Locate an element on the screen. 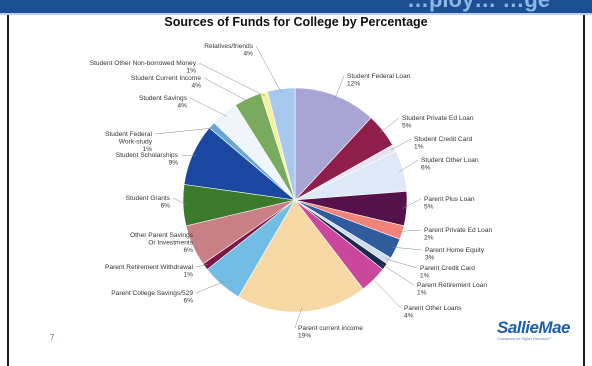 The height and width of the screenshot is (366, 592). logo-tagline: Champions for Higher Education℠ is located at coordinates (525, 339).